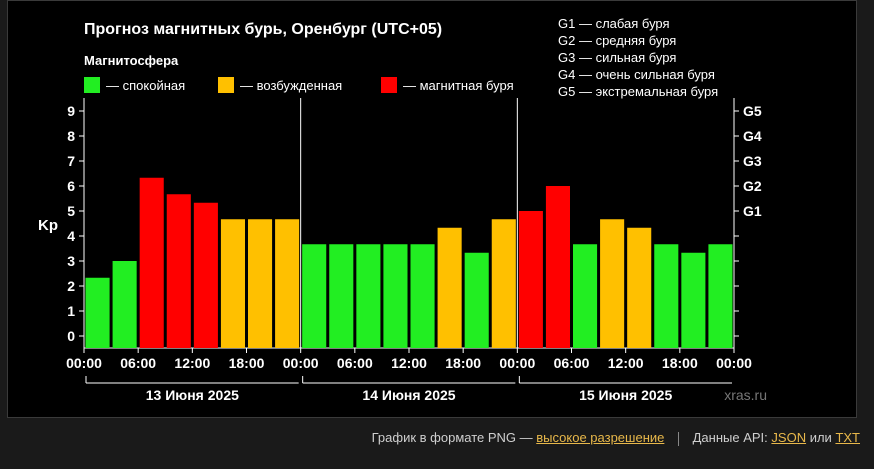 This screenshot has height=469, width=874. Describe the element at coordinates (452, 437) in the screenshot. I see `png-text: График в формате PNG —` at that location.